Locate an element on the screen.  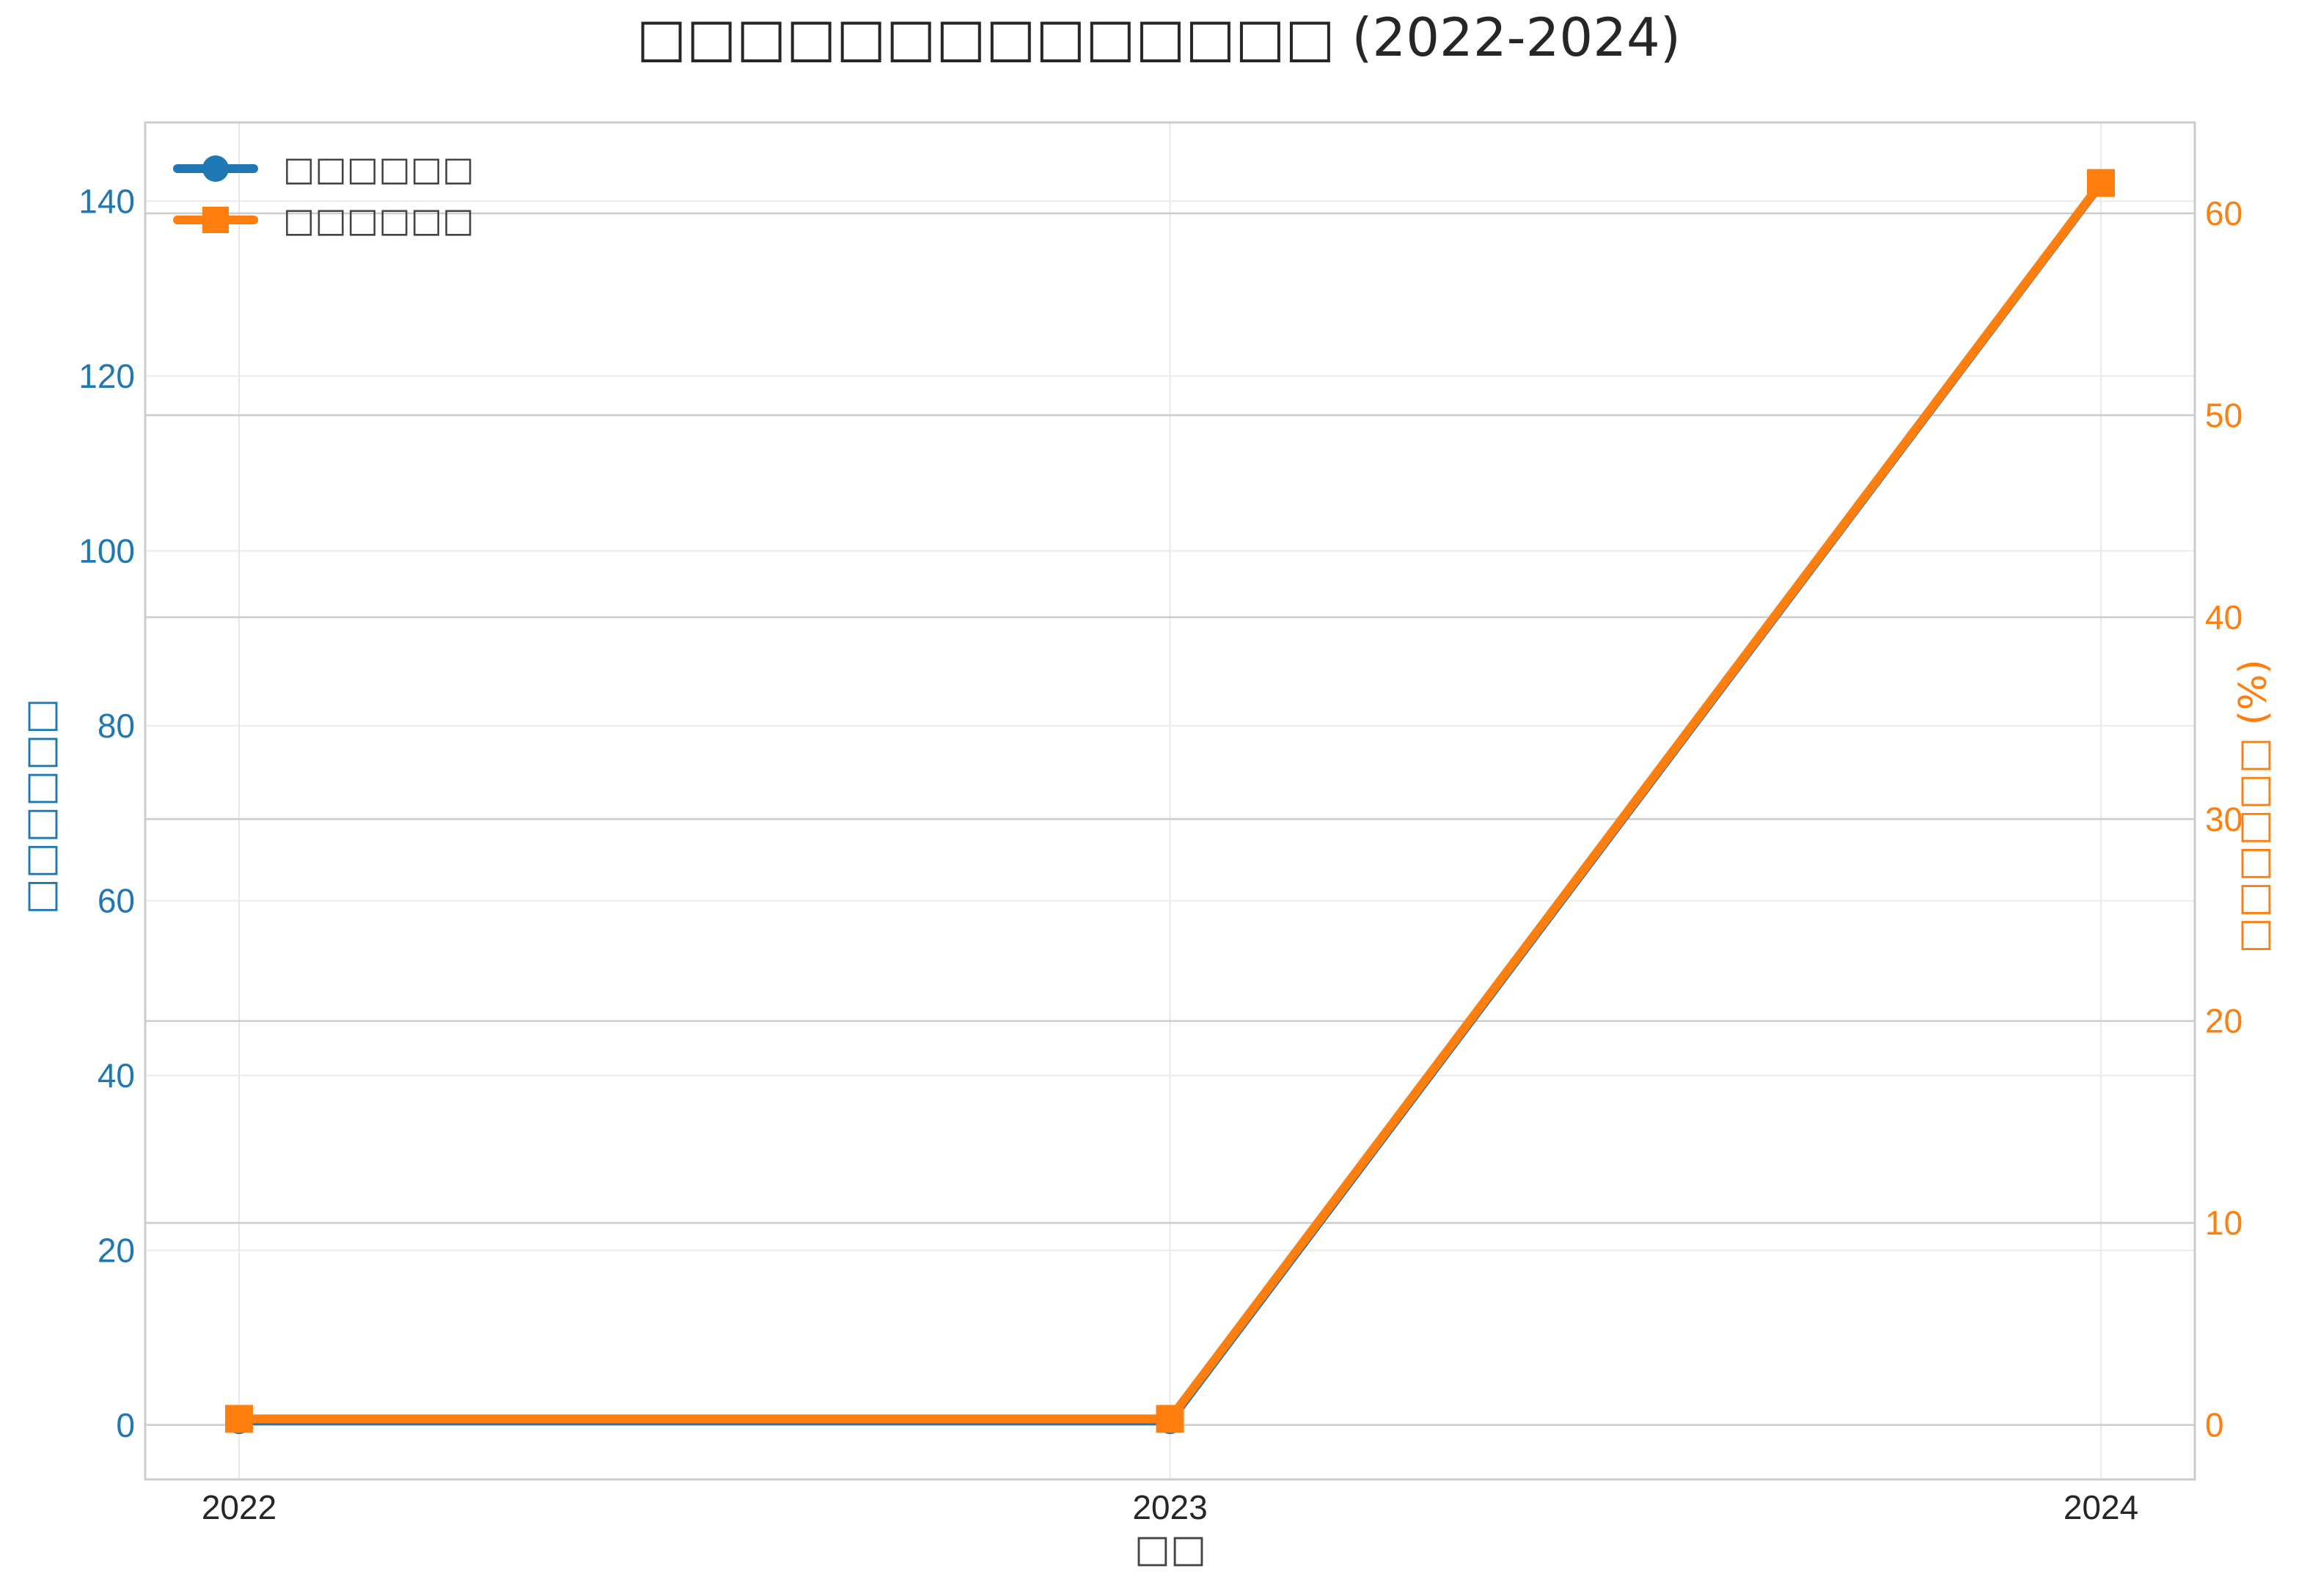
chart-title: □□□□□□□□□□□□□□ (2022-2024) is located at coordinates (1159, 37).